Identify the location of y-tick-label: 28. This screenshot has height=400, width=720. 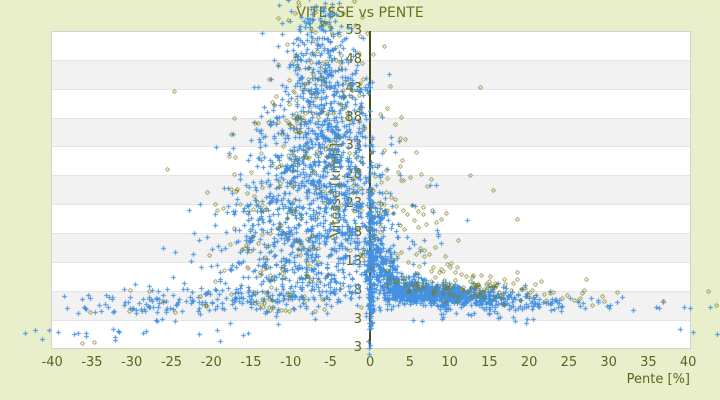
(353, 175).